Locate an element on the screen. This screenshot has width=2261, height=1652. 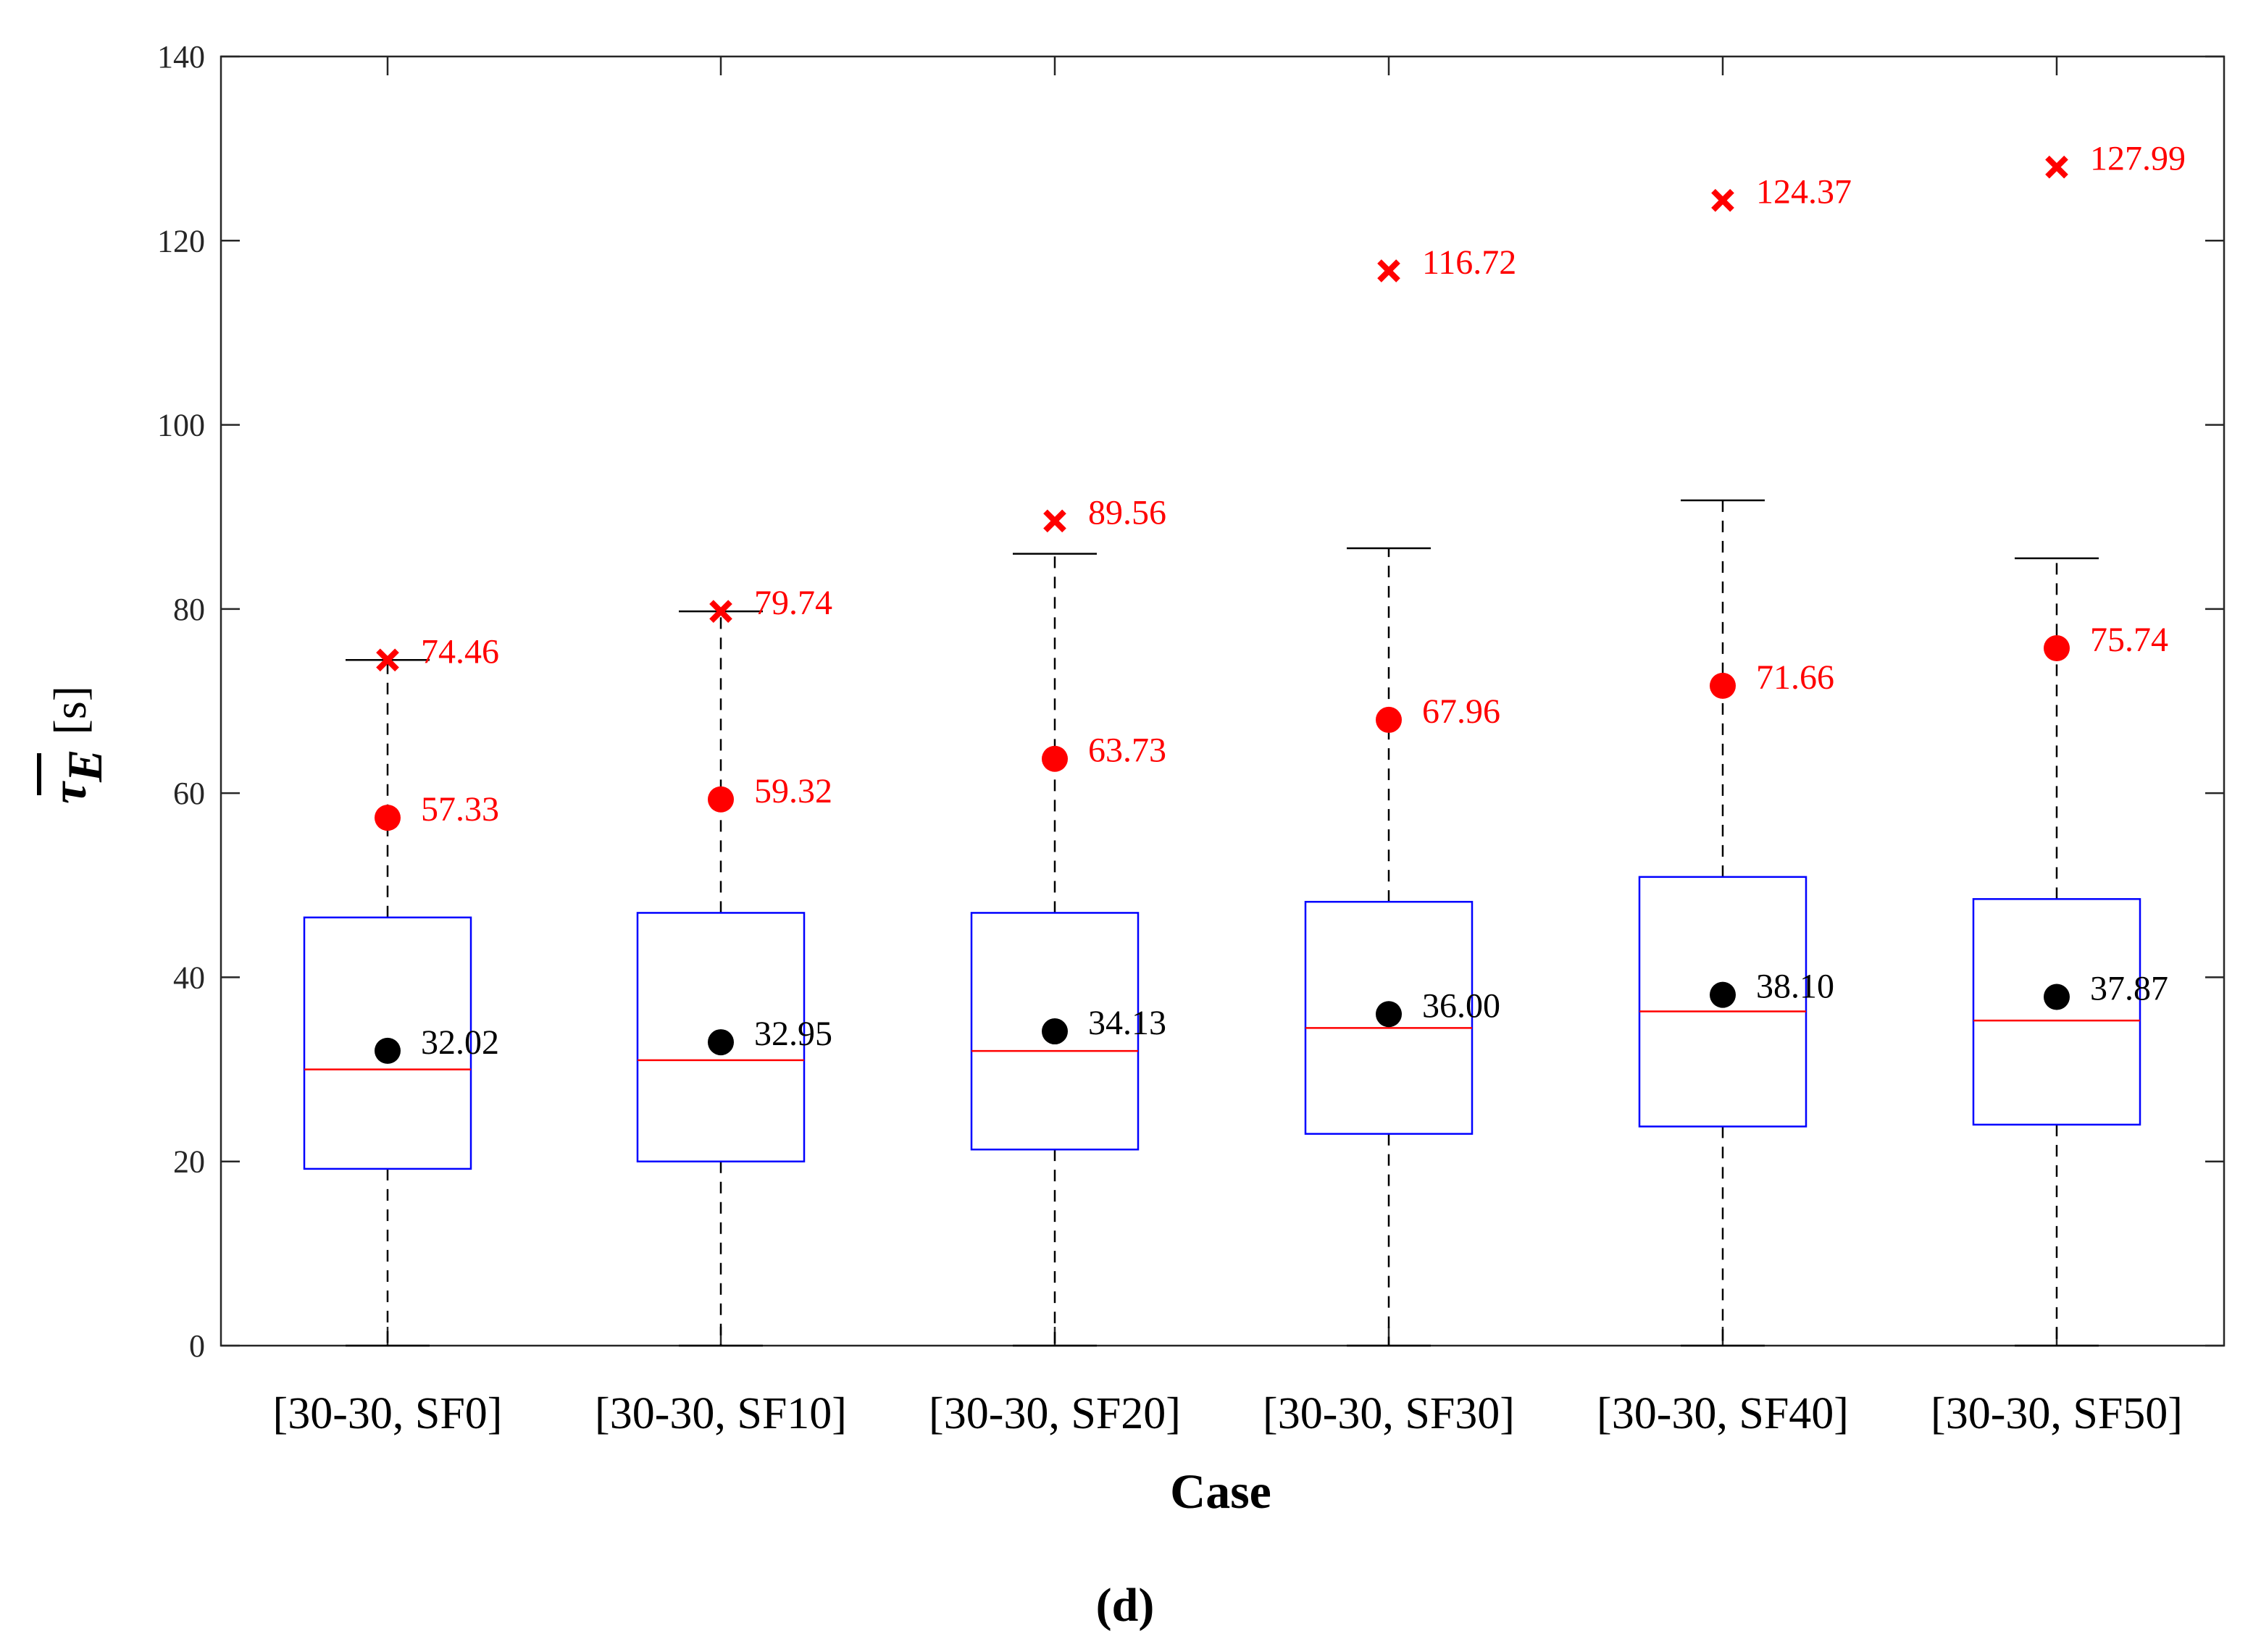
x-axis-title: Case is located at coordinates (1220, 1491).